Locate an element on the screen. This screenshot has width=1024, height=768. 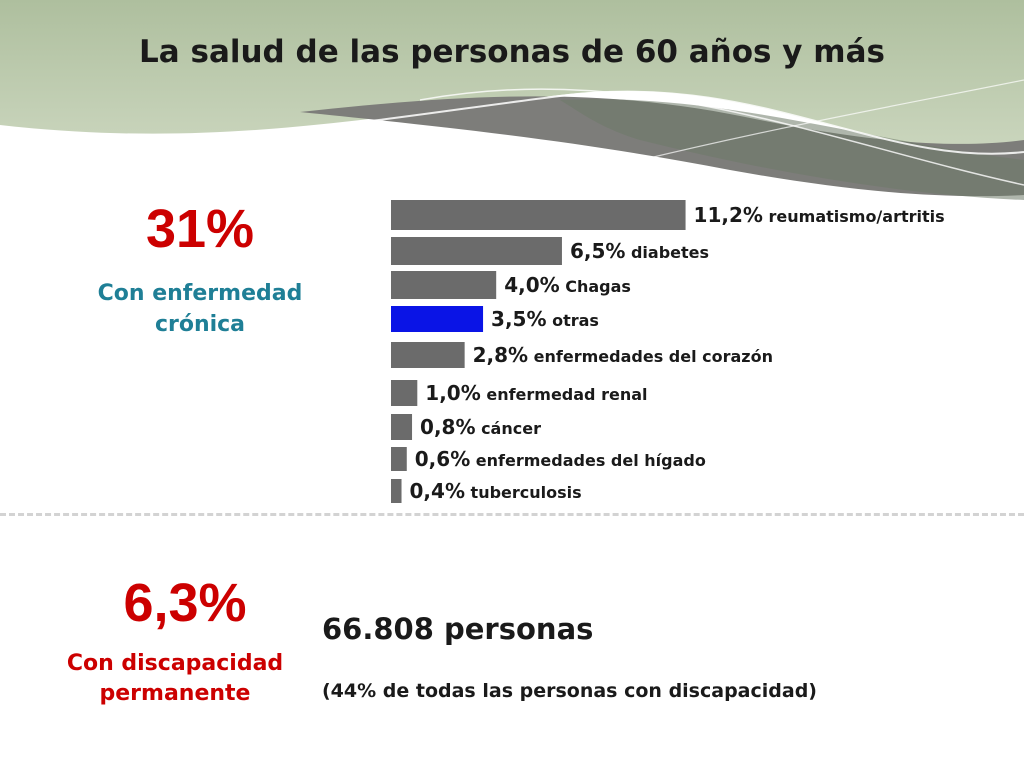
bar-category-label: diabetes is located at coordinates (667, 252).